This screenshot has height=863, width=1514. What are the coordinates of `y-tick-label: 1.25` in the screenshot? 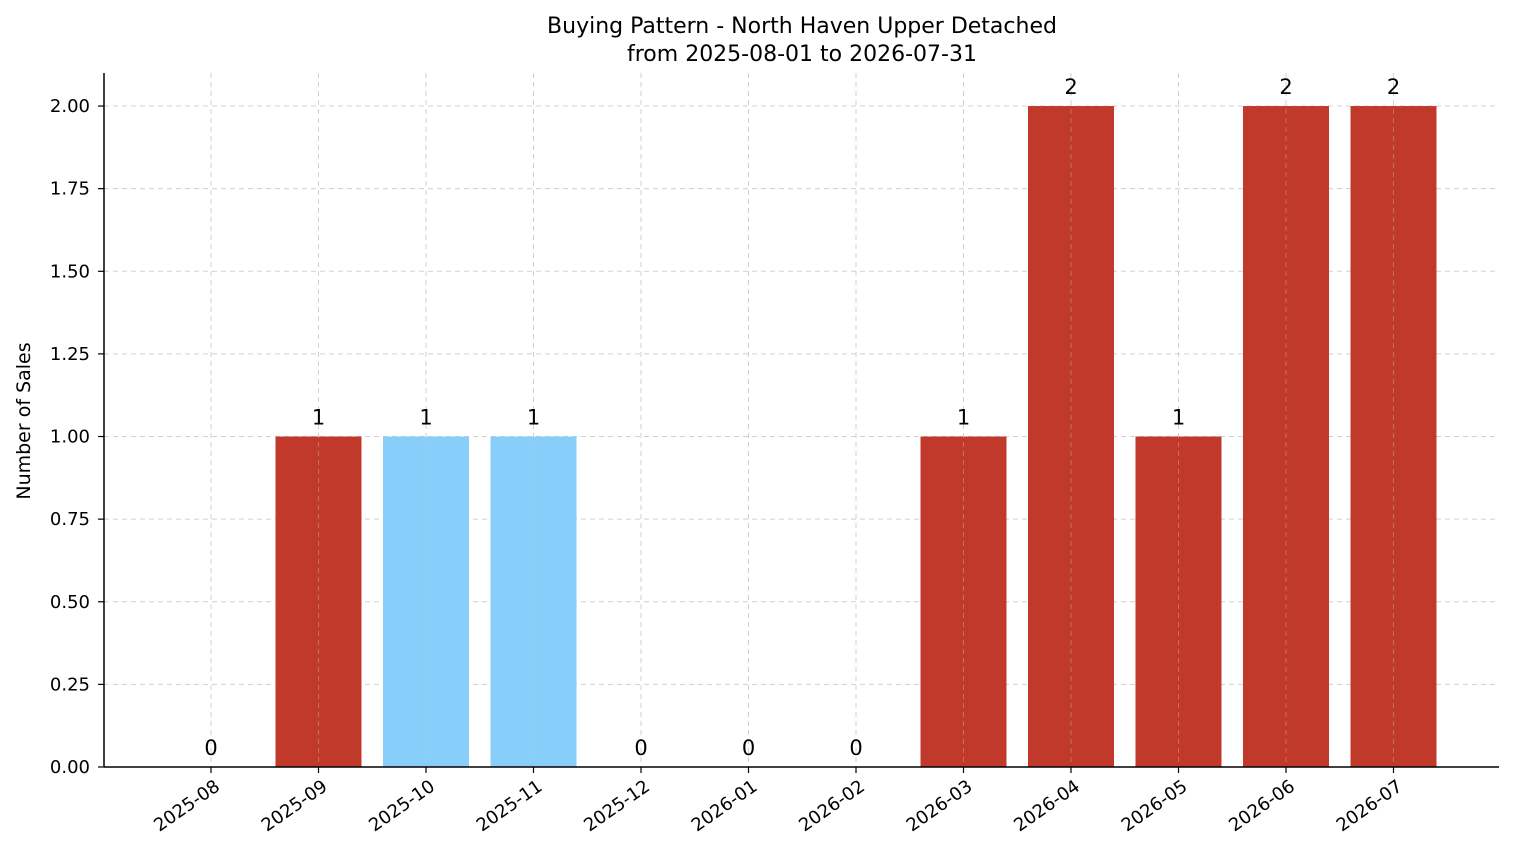 It's located at (70, 354).